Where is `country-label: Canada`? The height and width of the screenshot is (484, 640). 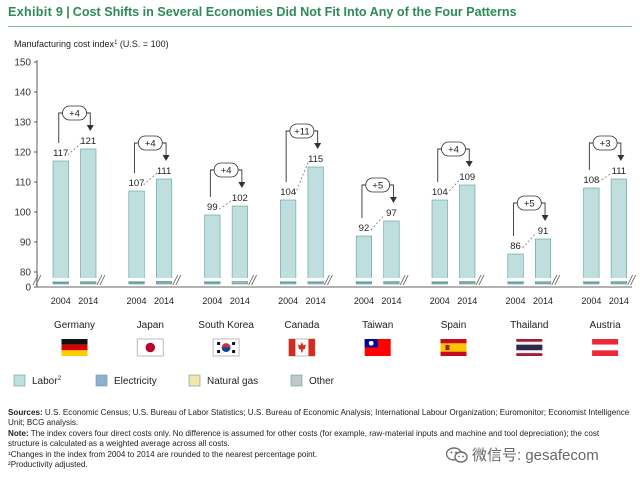
country-label: Canada is located at coordinates (301, 325).